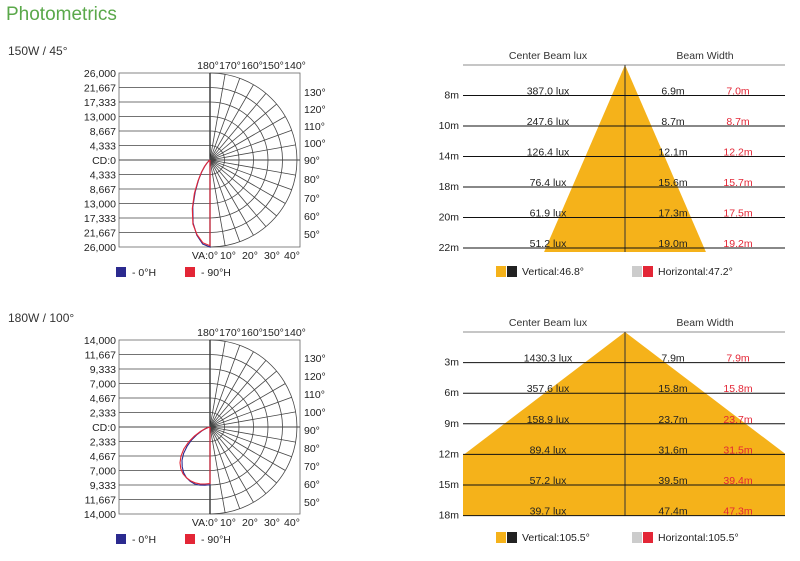 The image size is (800, 561). I want to click on vertical-width-value: 7.9m, so click(673, 359).